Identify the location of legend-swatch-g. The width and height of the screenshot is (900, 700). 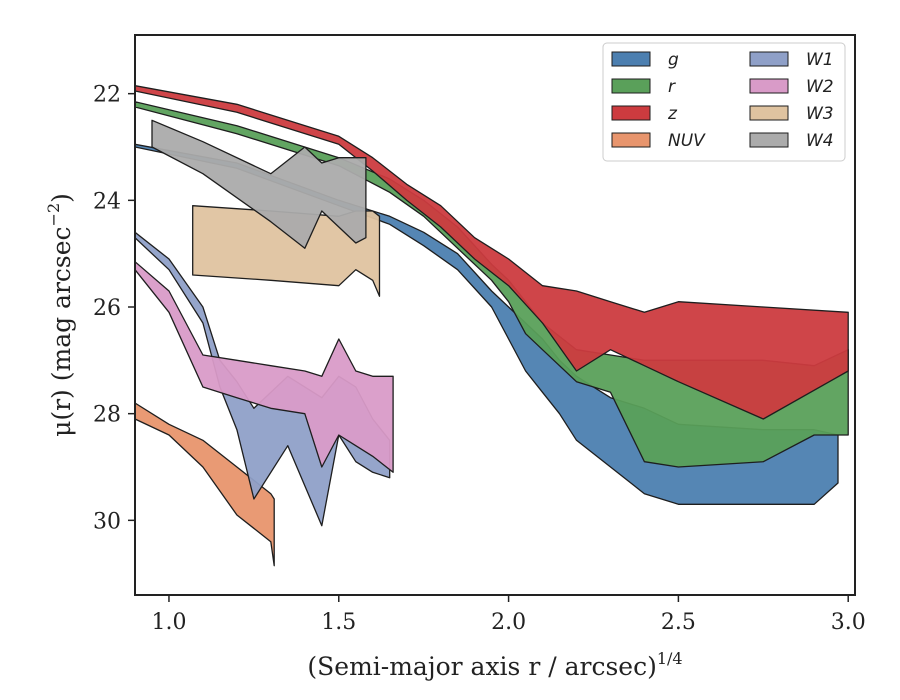
(631, 59).